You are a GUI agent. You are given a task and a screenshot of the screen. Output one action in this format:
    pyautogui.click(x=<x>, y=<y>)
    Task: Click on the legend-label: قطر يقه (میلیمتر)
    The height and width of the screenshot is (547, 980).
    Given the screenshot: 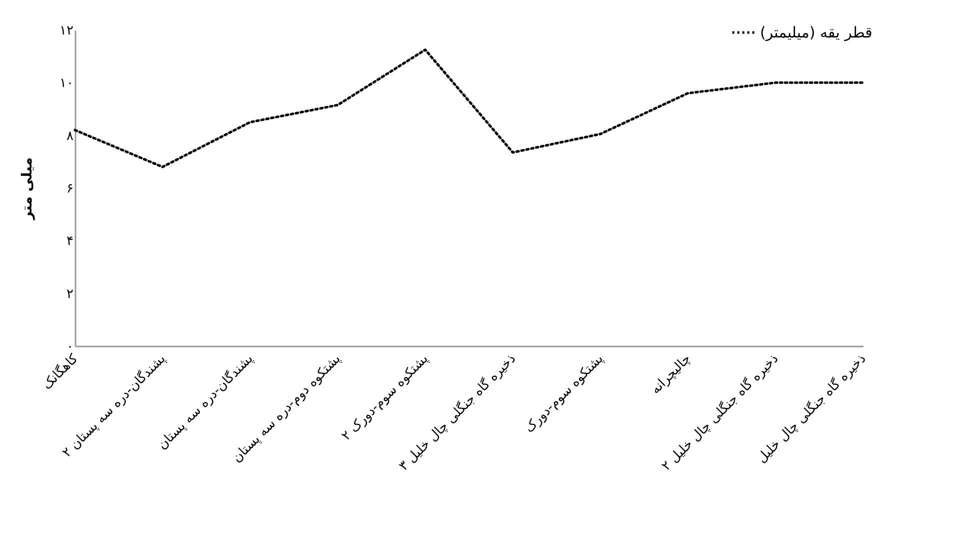 What is the action you would take?
    pyautogui.click(x=816, y=33)
    